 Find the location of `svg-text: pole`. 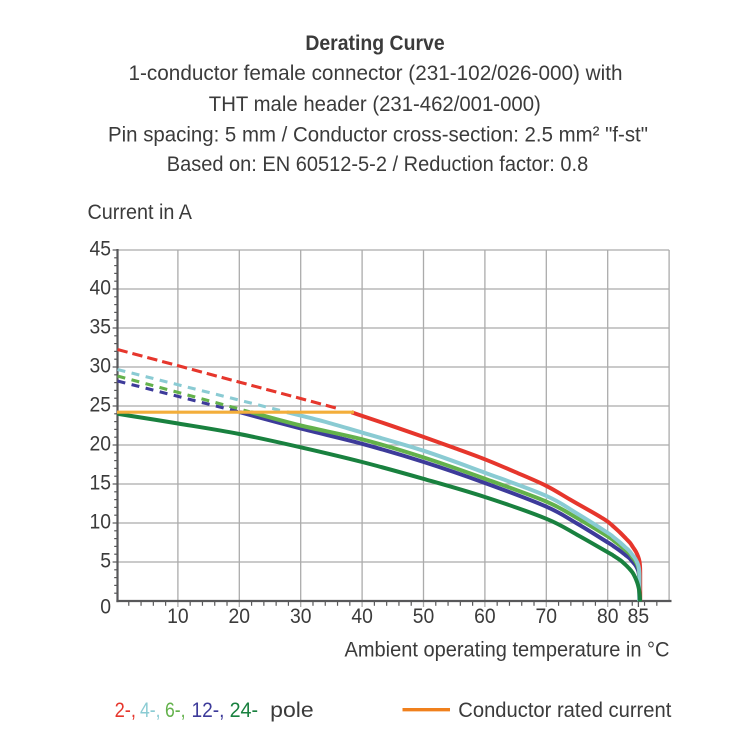

svg-text: pole is located at coordinates (292, 710).